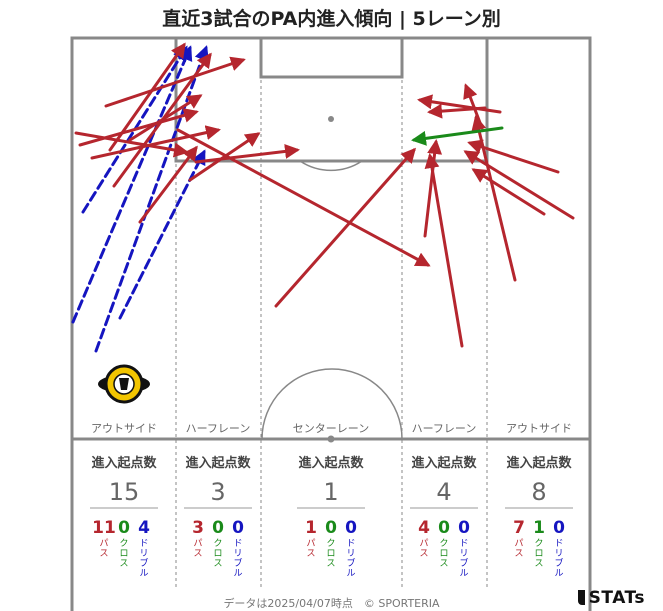  I want to click on goal-area, so click(331, 57).